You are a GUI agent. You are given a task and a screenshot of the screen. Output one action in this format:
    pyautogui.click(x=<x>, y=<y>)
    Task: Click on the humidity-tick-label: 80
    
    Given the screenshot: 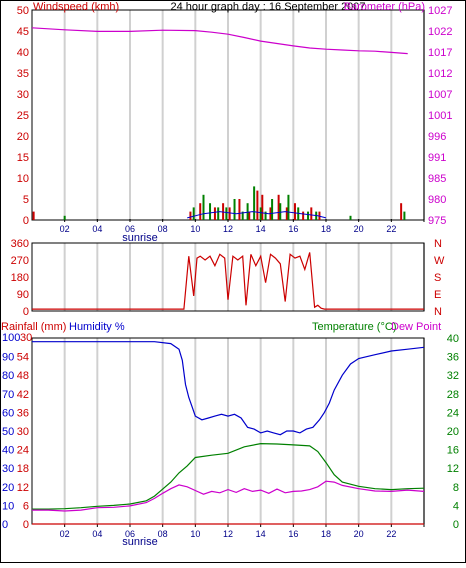 What is the action you would take?
    pyautogui.click(x=8, y=376)
    